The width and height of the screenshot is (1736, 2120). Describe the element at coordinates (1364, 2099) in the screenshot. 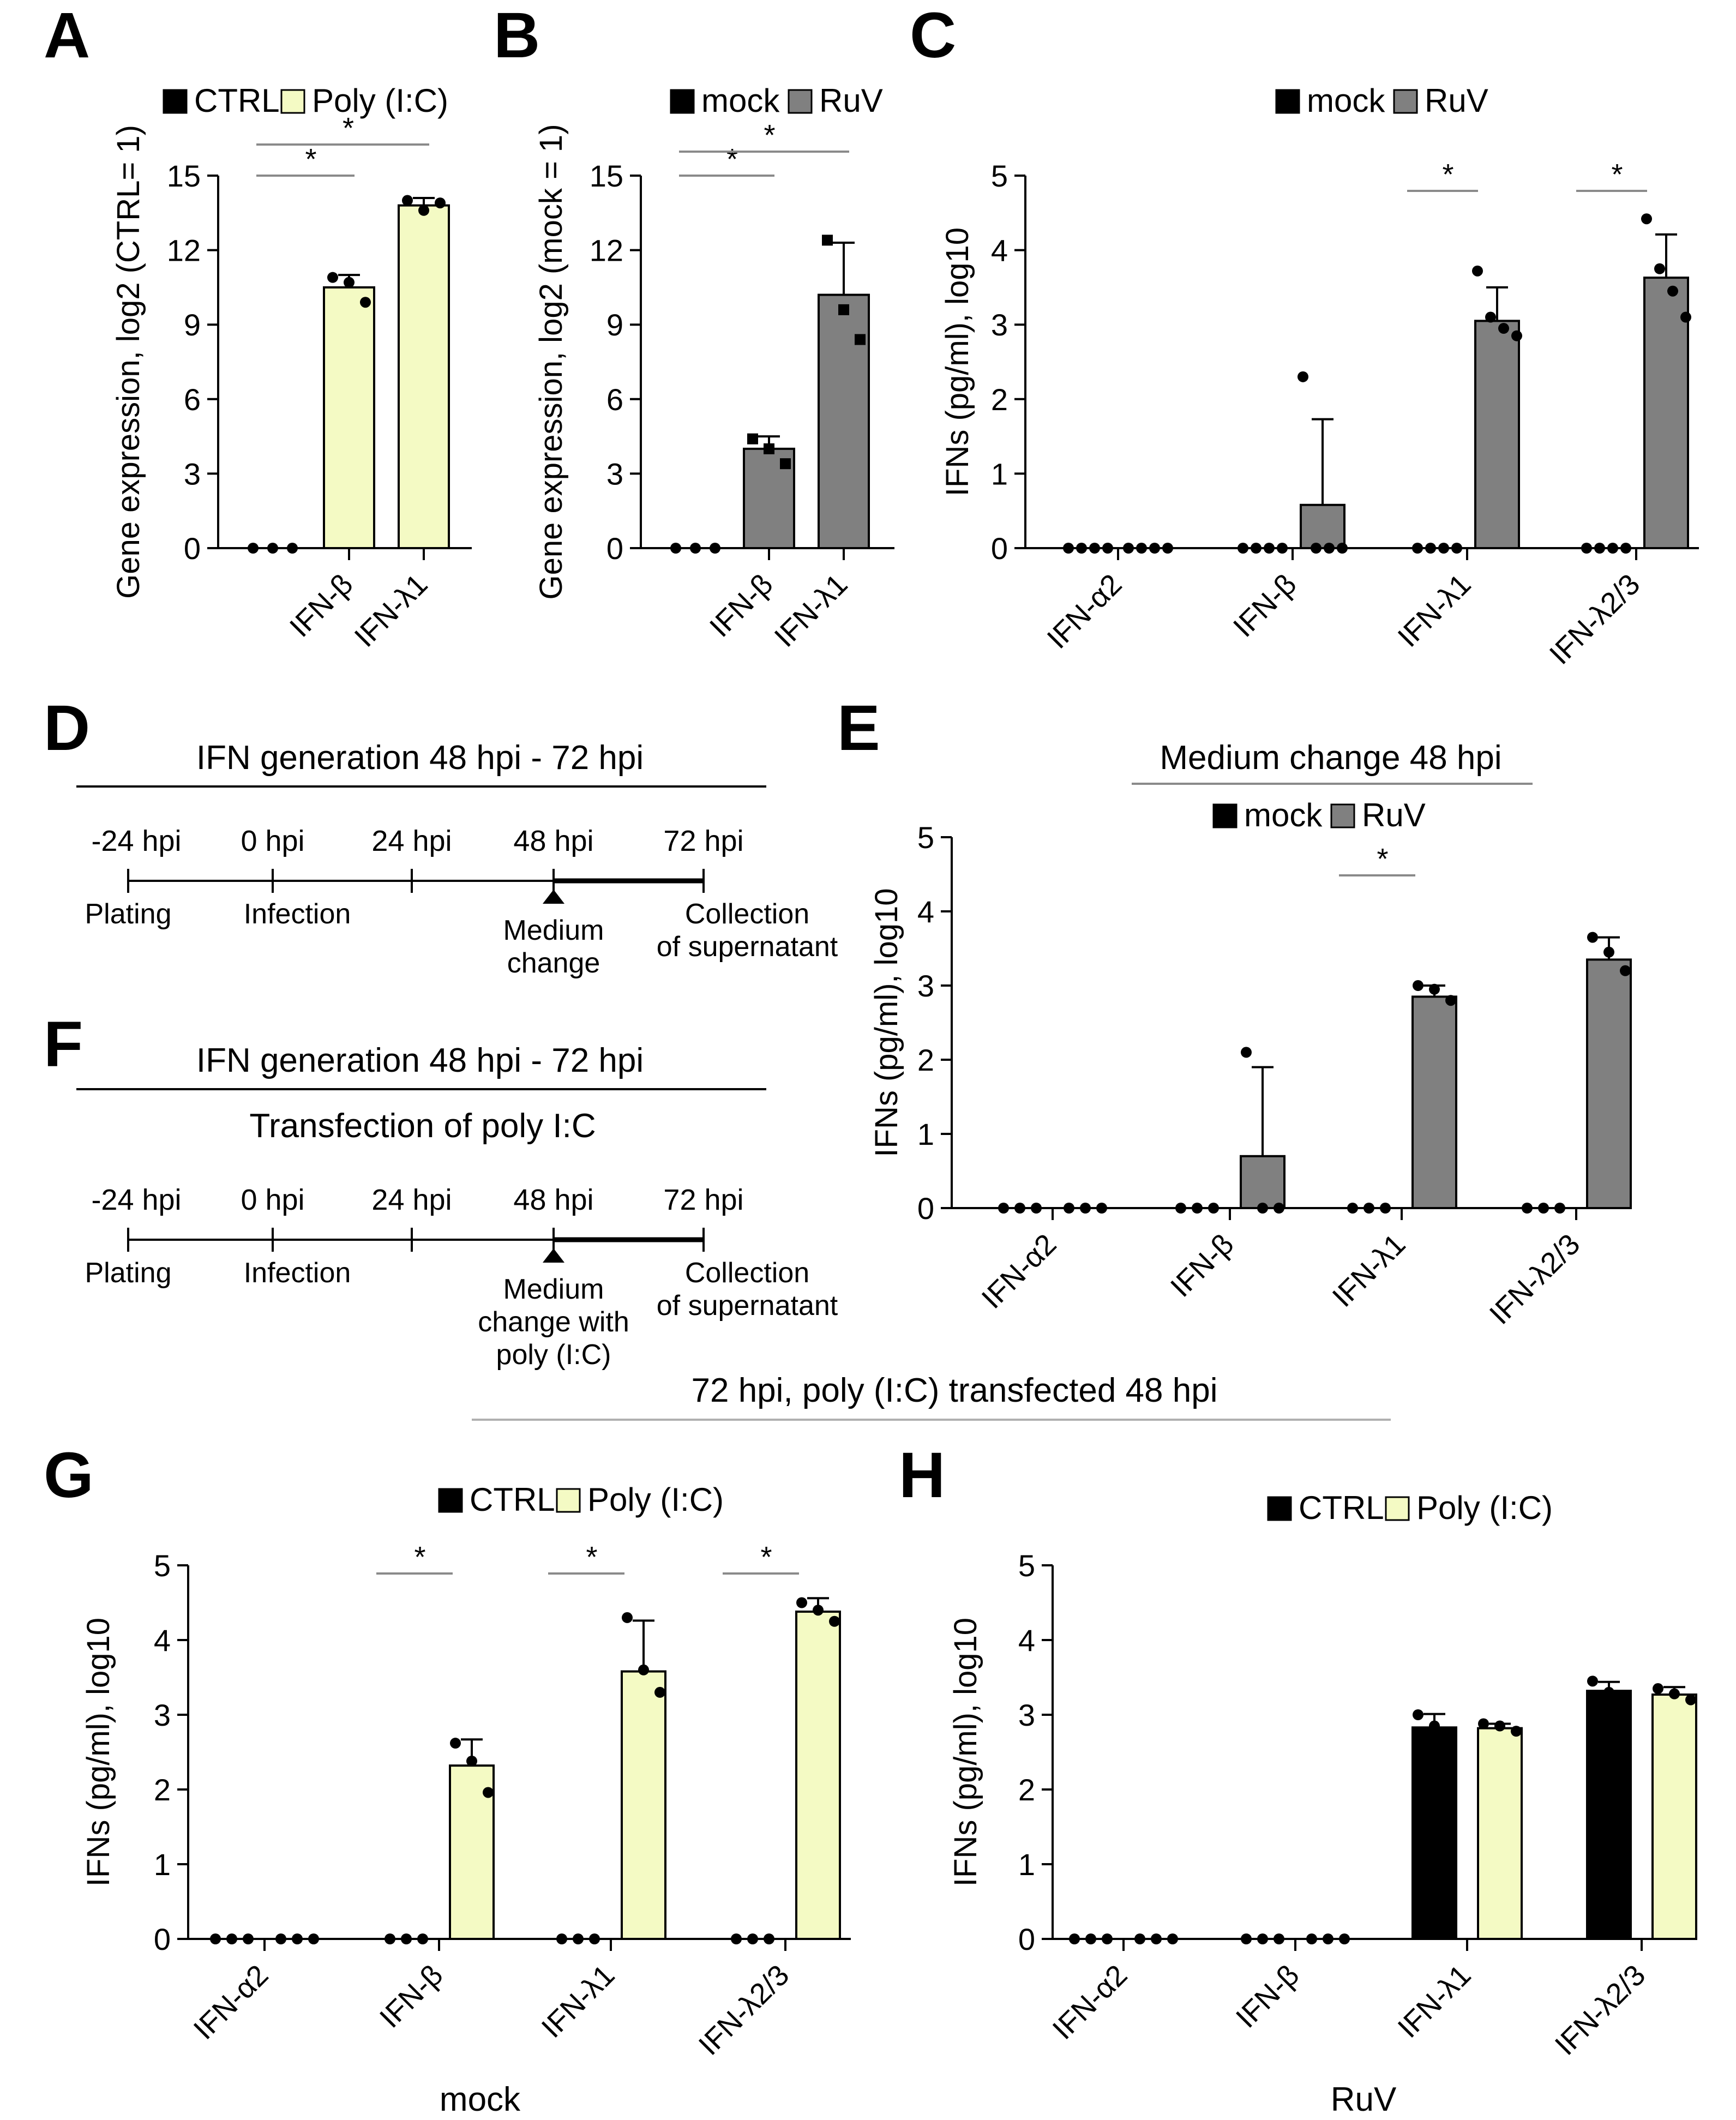

I see `x-axis-label: RuV` at that location.